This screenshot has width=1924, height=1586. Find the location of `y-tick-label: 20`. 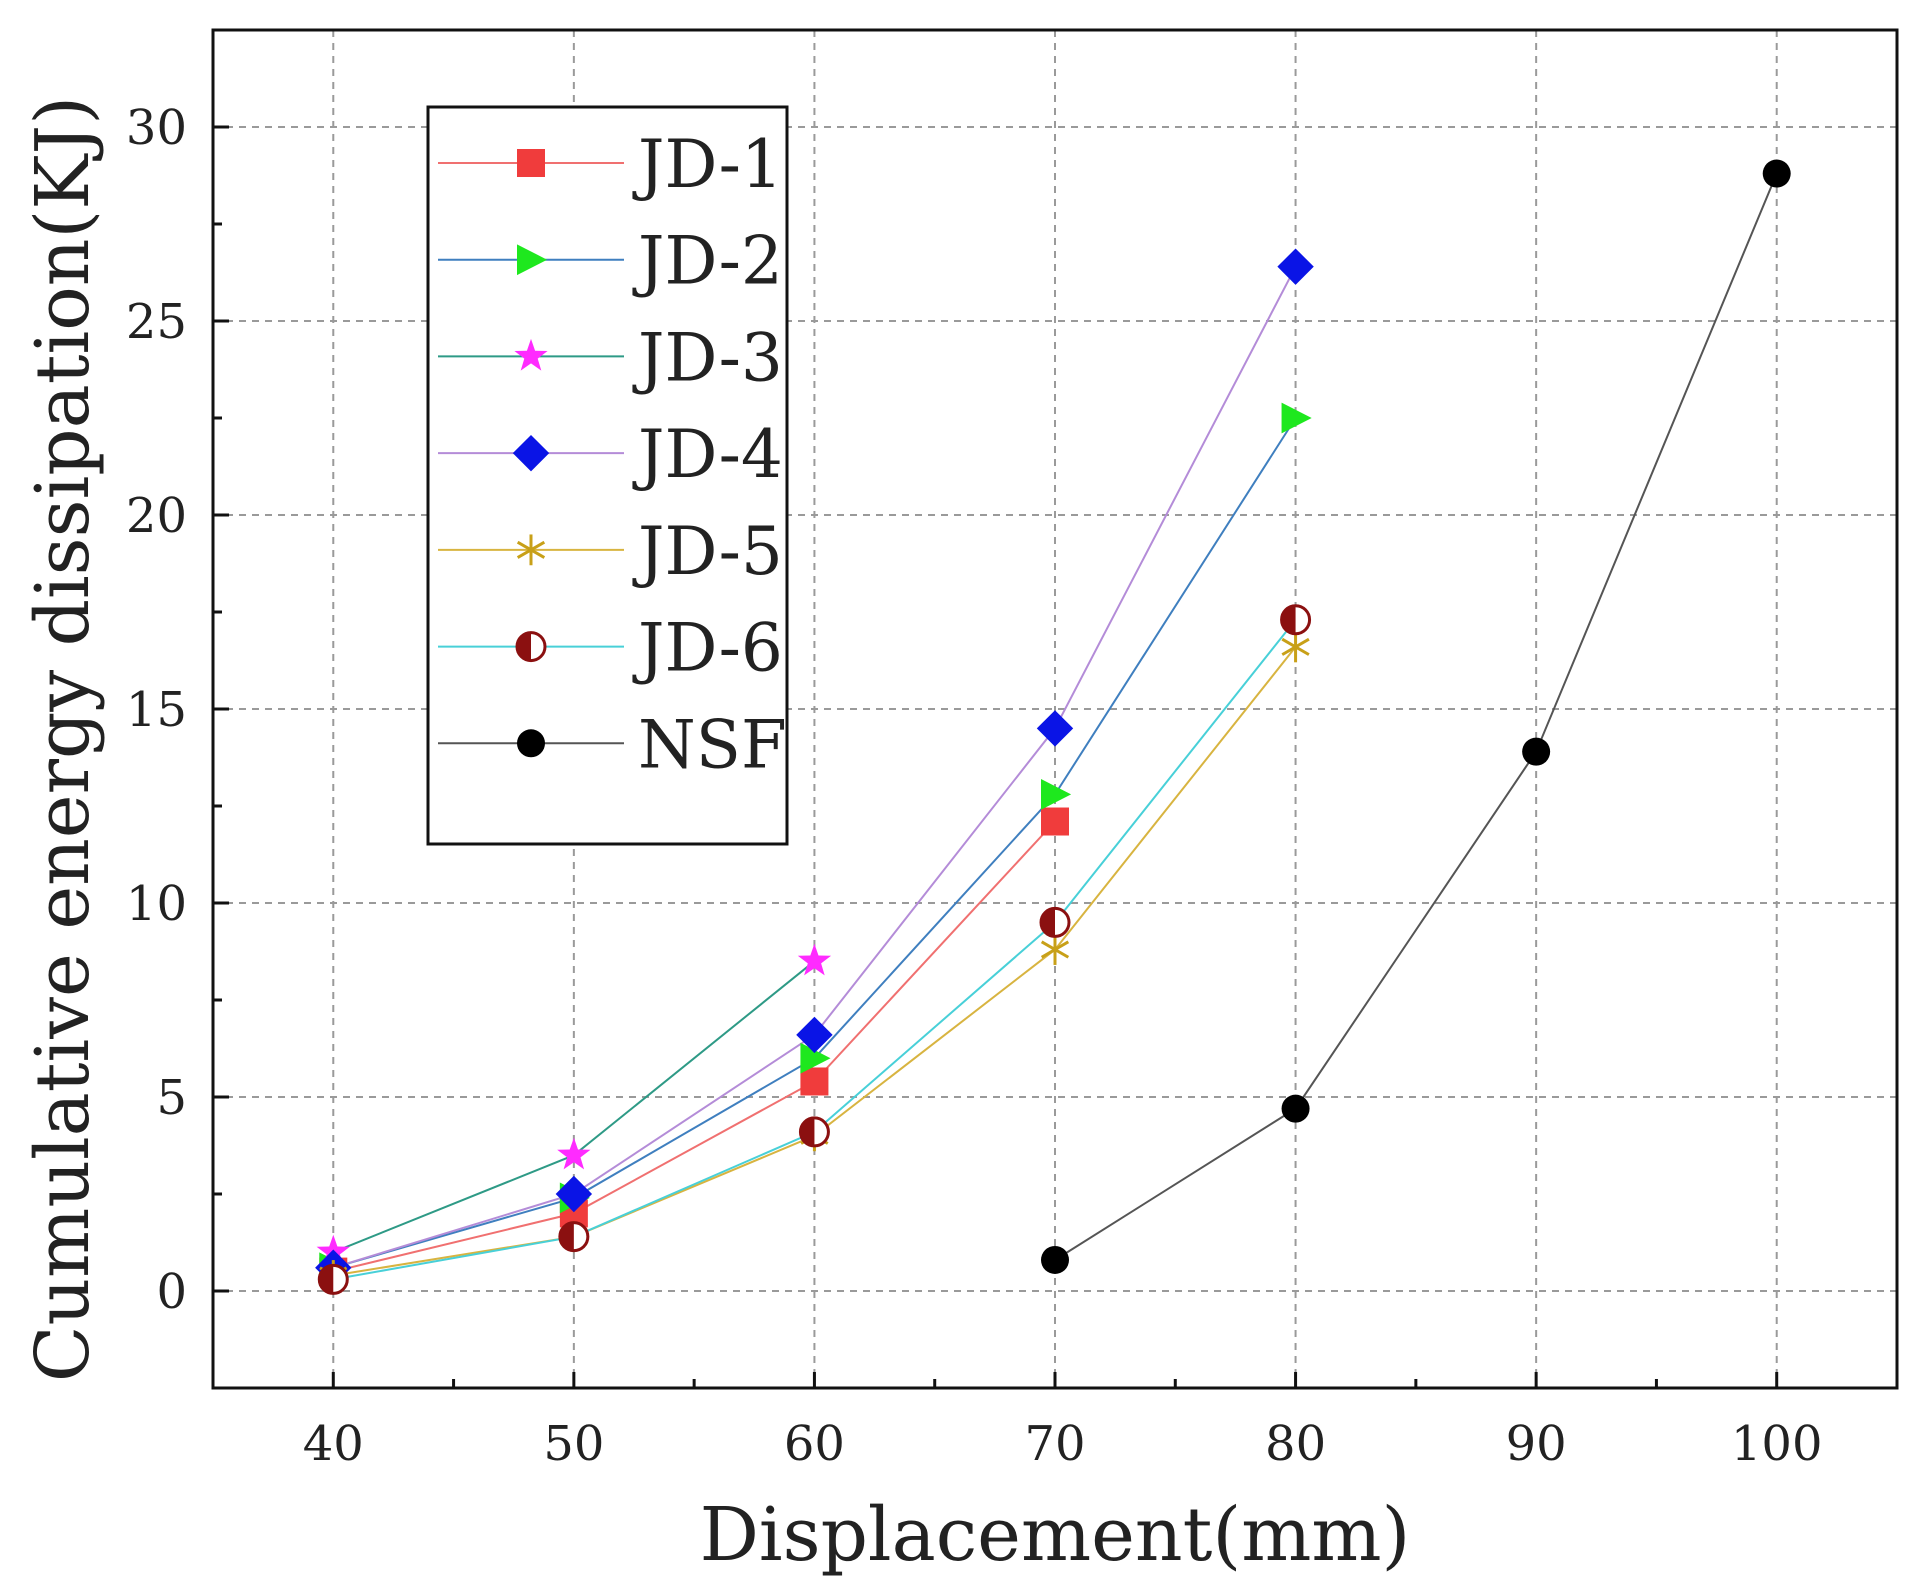

y-tick-label: 20 is located at coordinates (156, 516).